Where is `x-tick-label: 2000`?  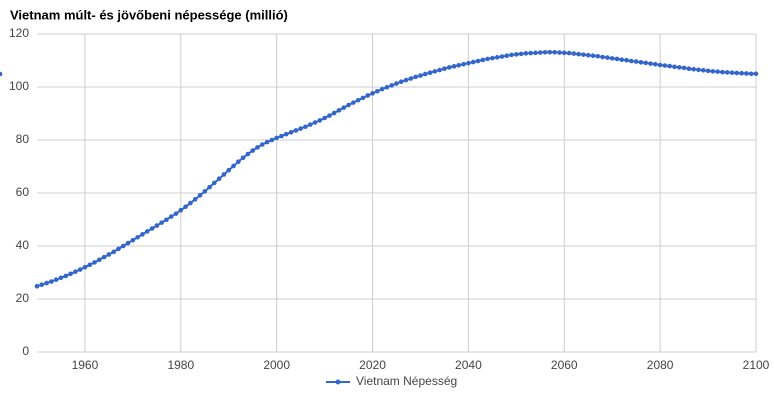 x-tick-label: 2000 is located at coordinates (276, 365).